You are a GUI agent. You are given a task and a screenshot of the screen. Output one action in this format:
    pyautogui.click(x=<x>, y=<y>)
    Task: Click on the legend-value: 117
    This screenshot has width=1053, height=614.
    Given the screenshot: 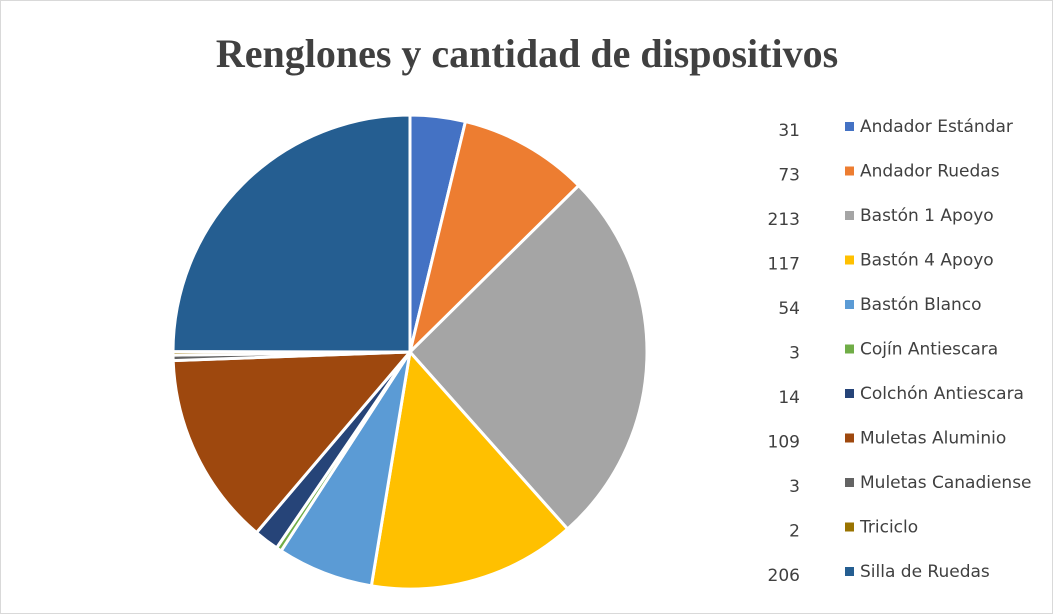 What is the action you would take?
    pyautogui.click(x=784, y=265)
    